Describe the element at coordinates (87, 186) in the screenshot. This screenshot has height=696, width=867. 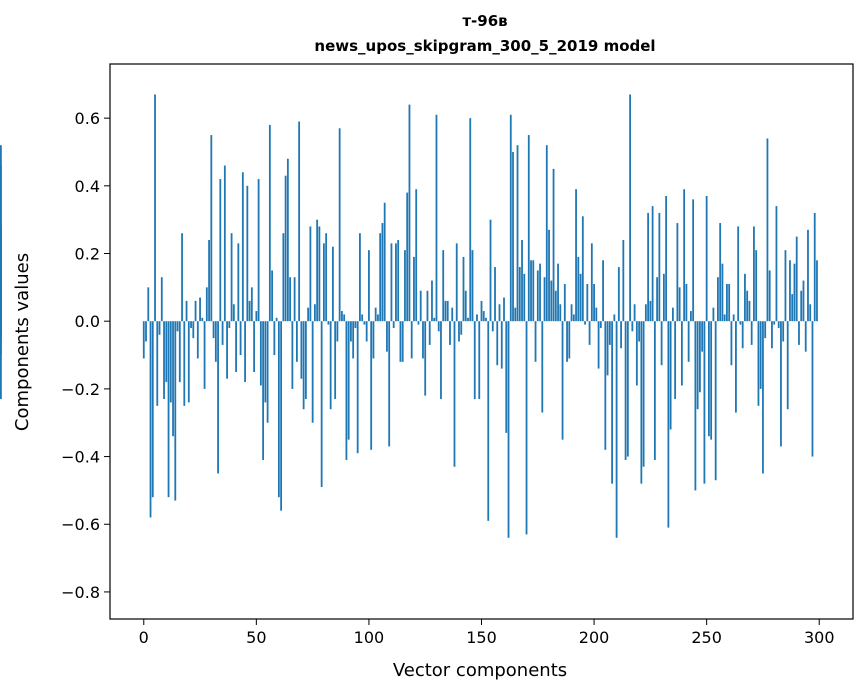
I see `y-tick-label: 0.4` at that location.